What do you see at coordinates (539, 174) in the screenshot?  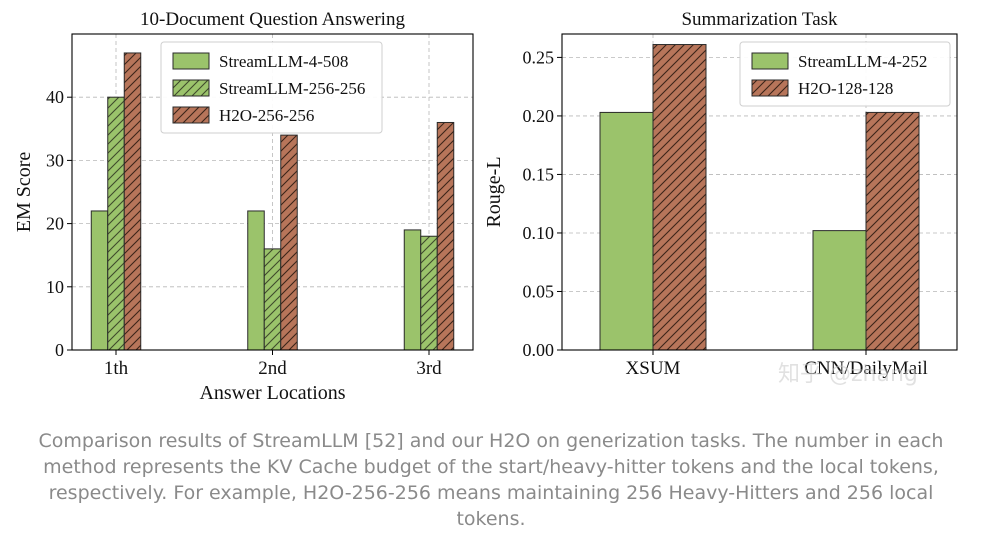 I see `y-tick-label: 0.15` at bounding box center [539, 174].